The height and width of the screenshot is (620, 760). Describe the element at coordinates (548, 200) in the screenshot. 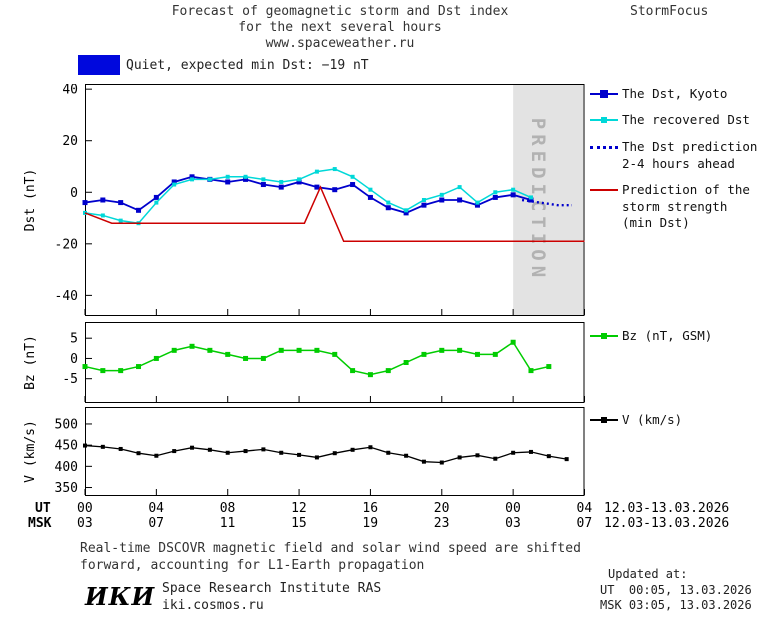

I see `prediction-zone` at that location.